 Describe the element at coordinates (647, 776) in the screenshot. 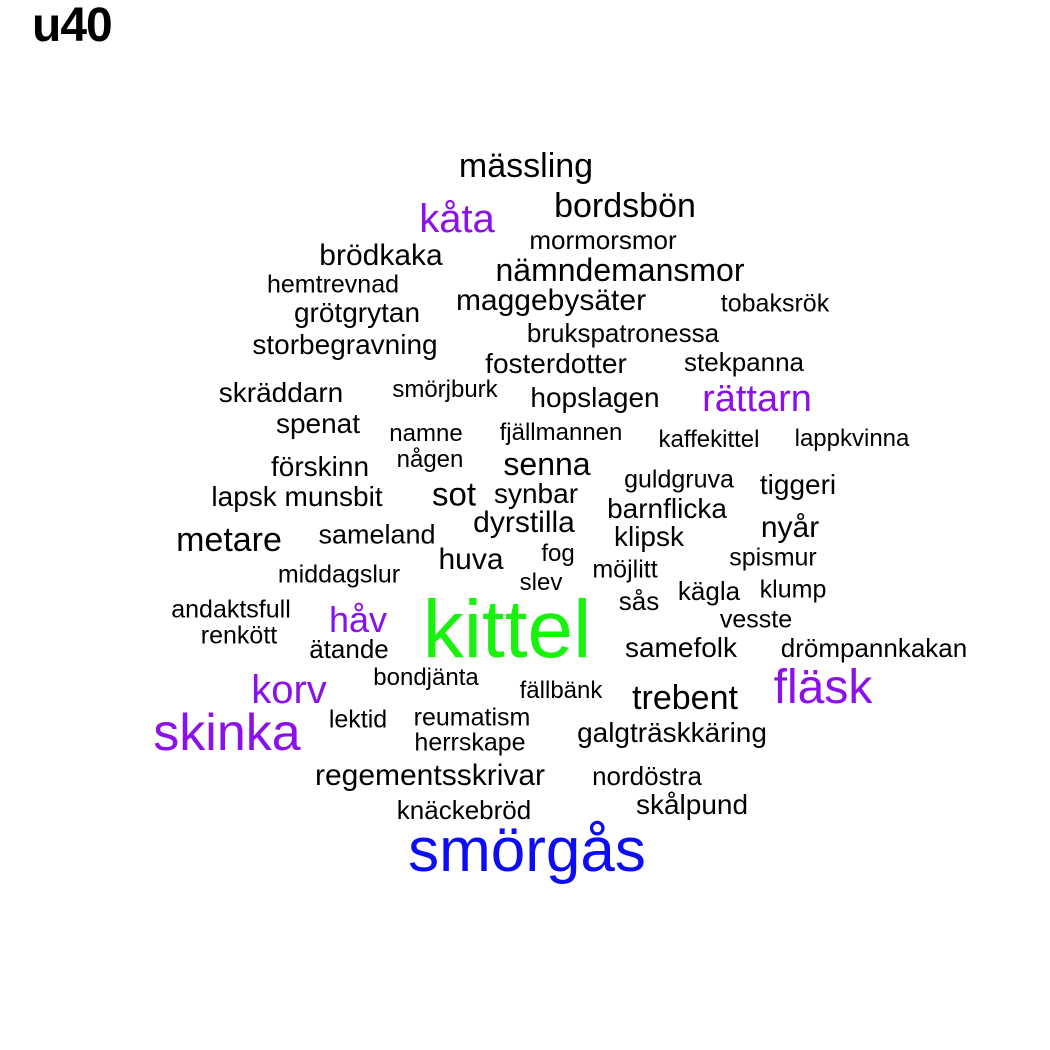

I see `word-nordostra: nordöstra` at that location.